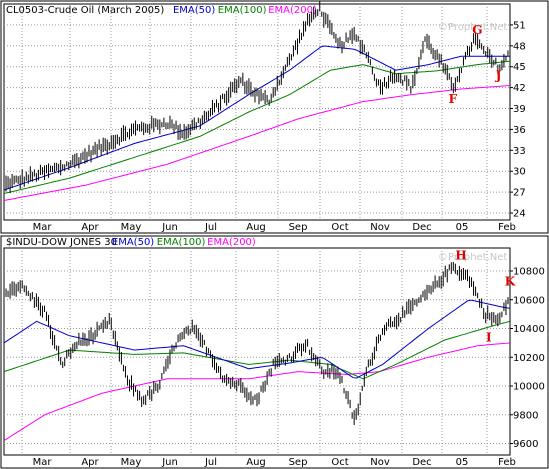 The height and width of the screenshot is (469, 549). What do you see at coordinates (519, 193) in the screenshot?
I see `y-tick-label: 27` at bounding box center [519, 193].